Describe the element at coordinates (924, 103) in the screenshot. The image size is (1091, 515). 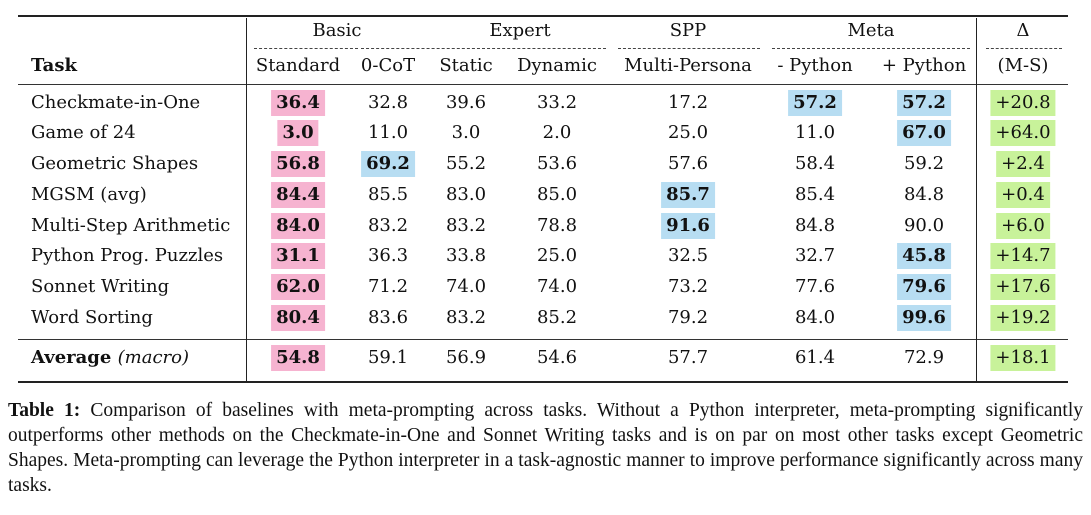
I see `cell-value: 57.2` at that location.